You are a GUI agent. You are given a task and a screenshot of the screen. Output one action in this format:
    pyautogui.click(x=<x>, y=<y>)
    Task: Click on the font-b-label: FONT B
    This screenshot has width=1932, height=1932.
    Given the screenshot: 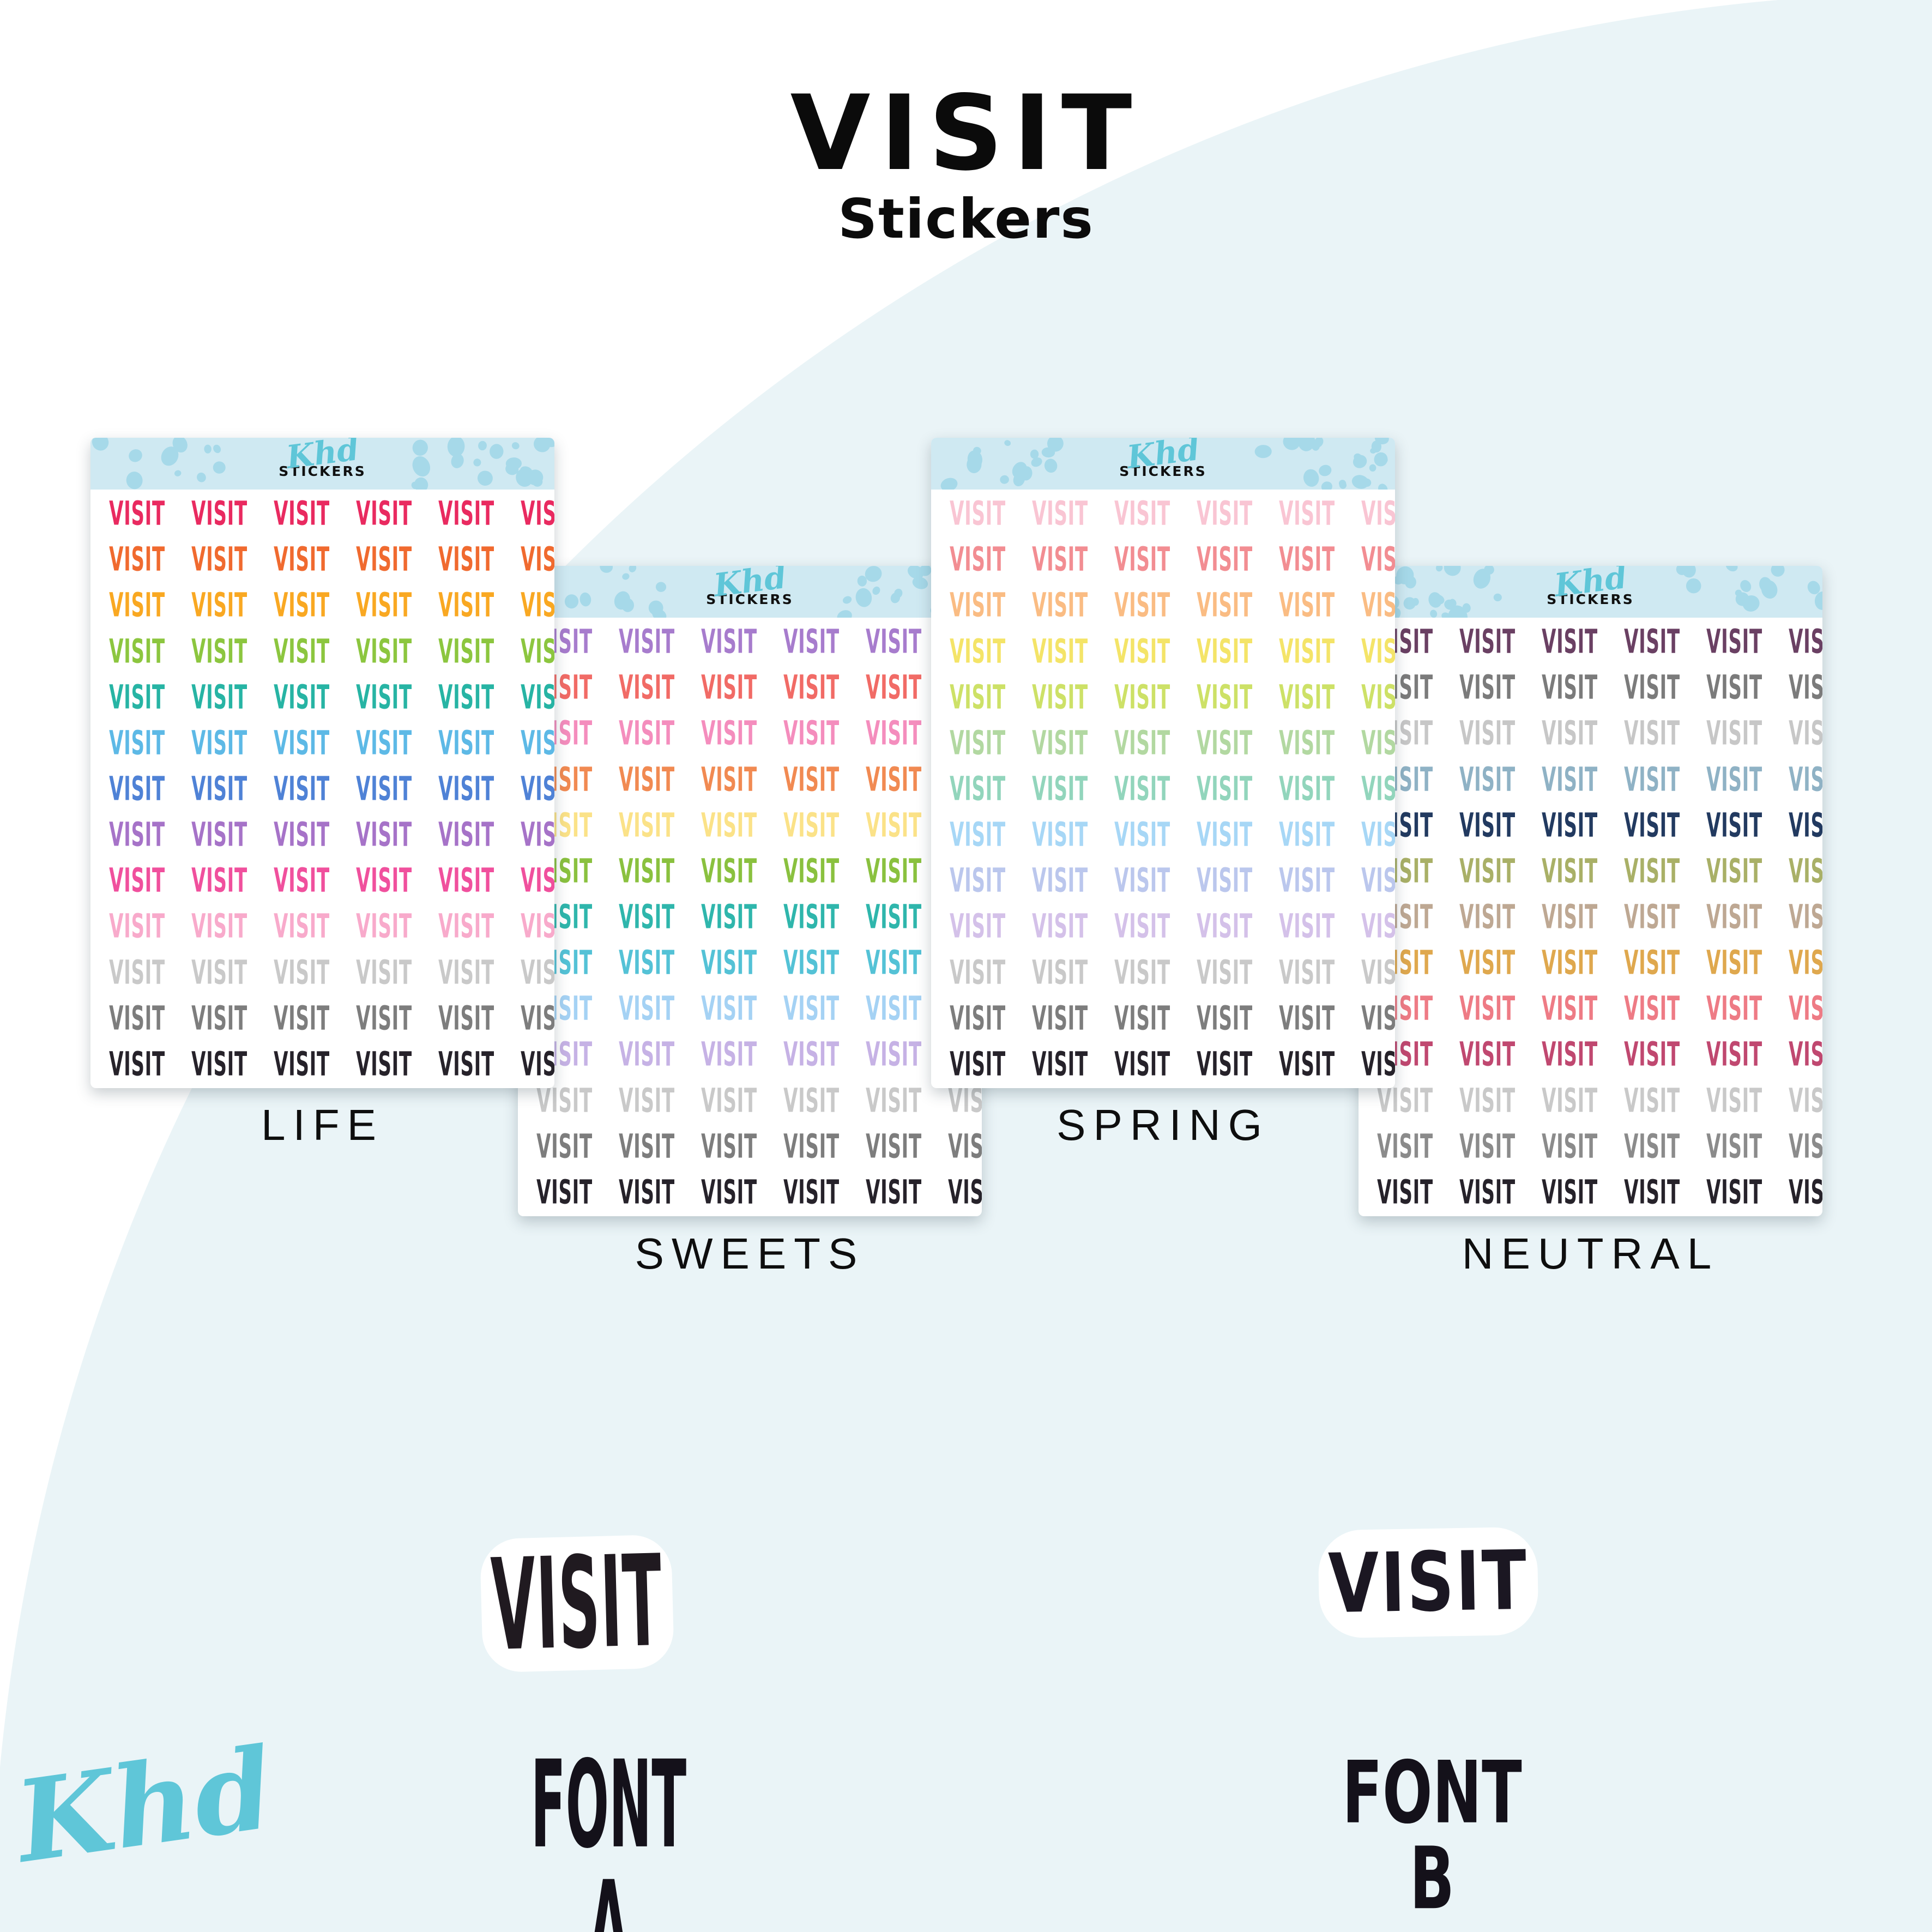 What is the action you would take?
    pyautogui.click(x=1432, y=1836)
    